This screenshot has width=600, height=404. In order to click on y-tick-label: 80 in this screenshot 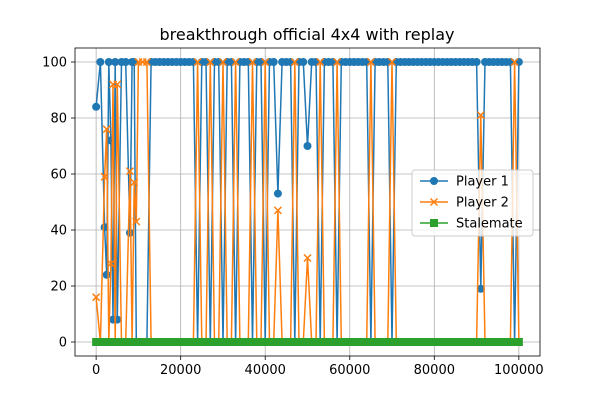, I will do `click(58, 119)`.